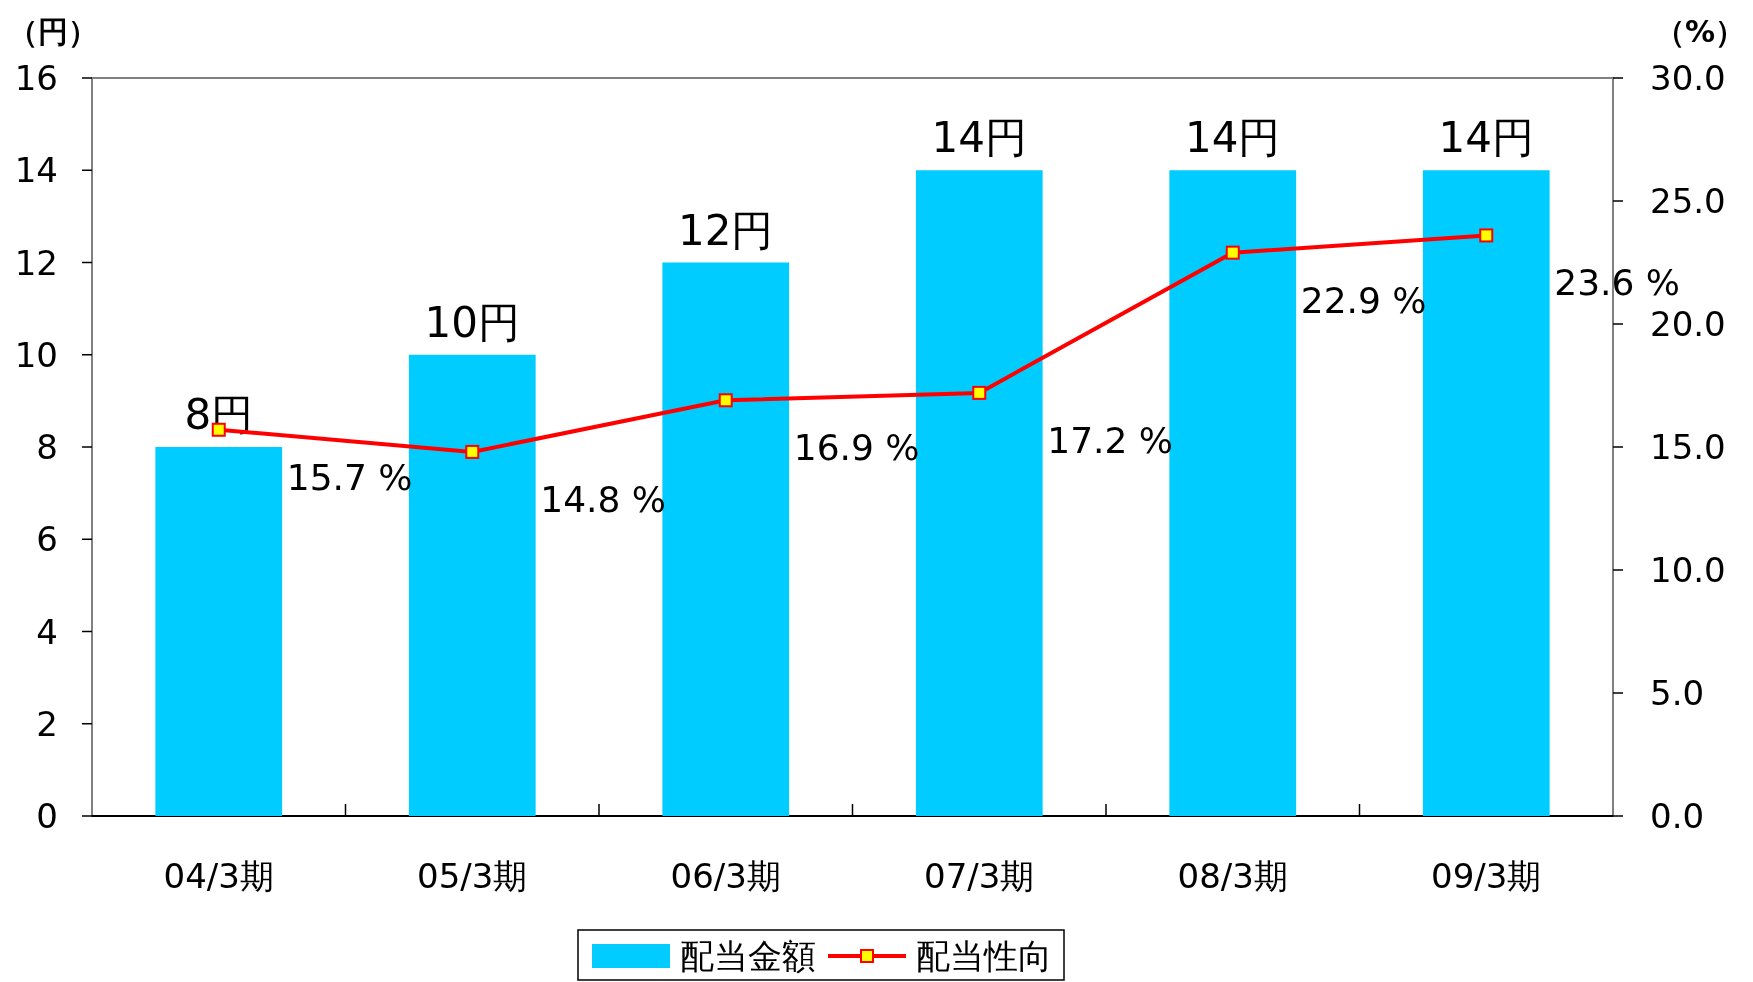 The height and width of the screenshot is (982, 1753). I want to click on y2-tick-label: 30.0, so click(1688, 78).